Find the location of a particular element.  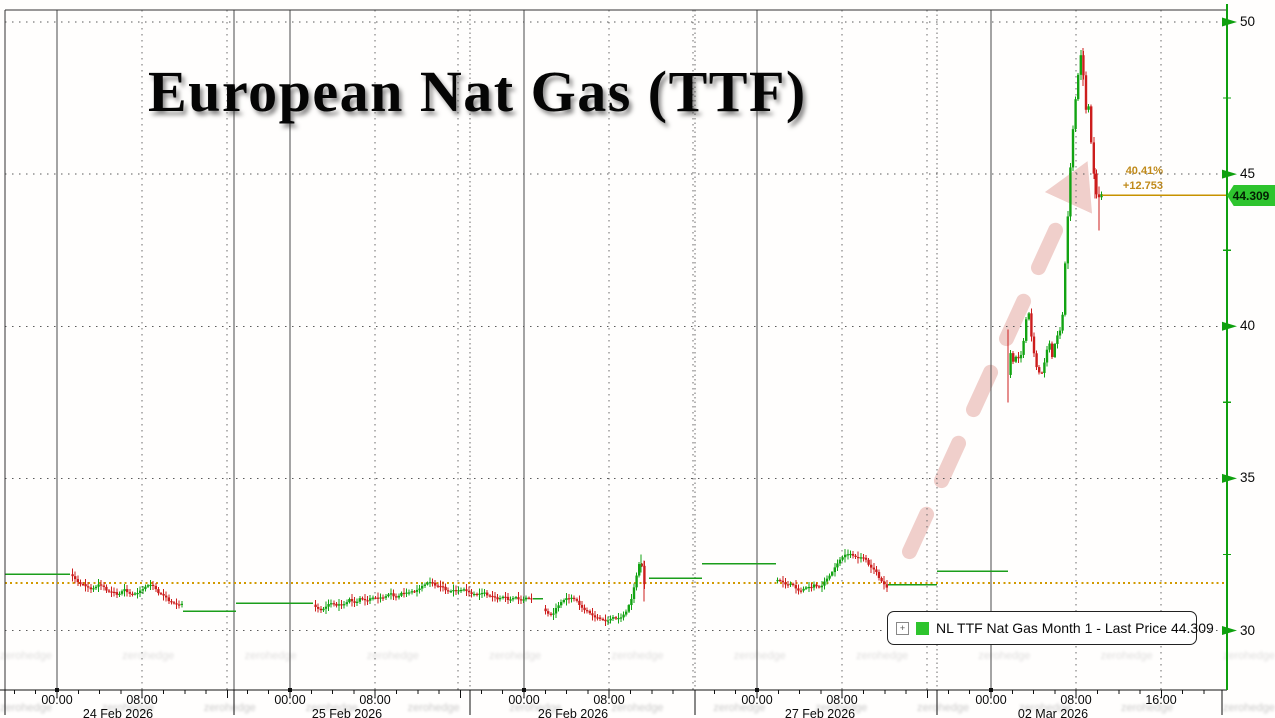

legend-expand-icon: + is located at coordinates (902, 628).